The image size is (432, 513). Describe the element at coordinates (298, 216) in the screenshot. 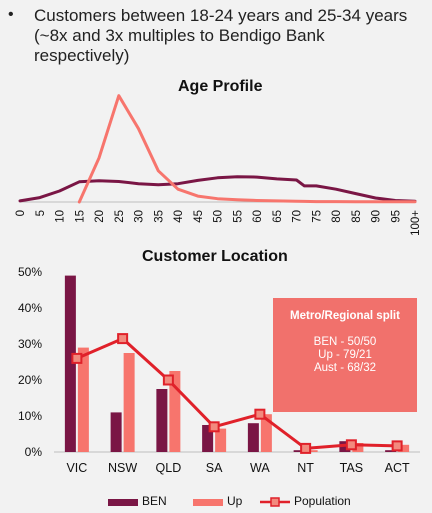

I see `age-tick-label: 70` at that location.